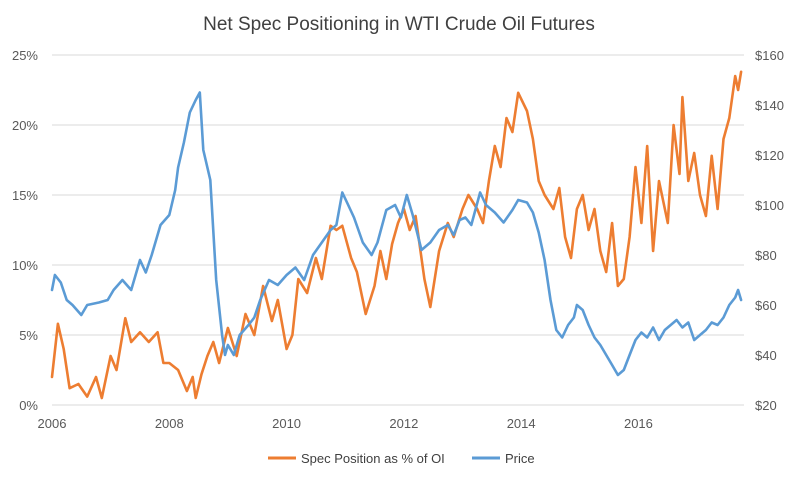  I want to click on right-tick-label: $80, so click(766, 255).